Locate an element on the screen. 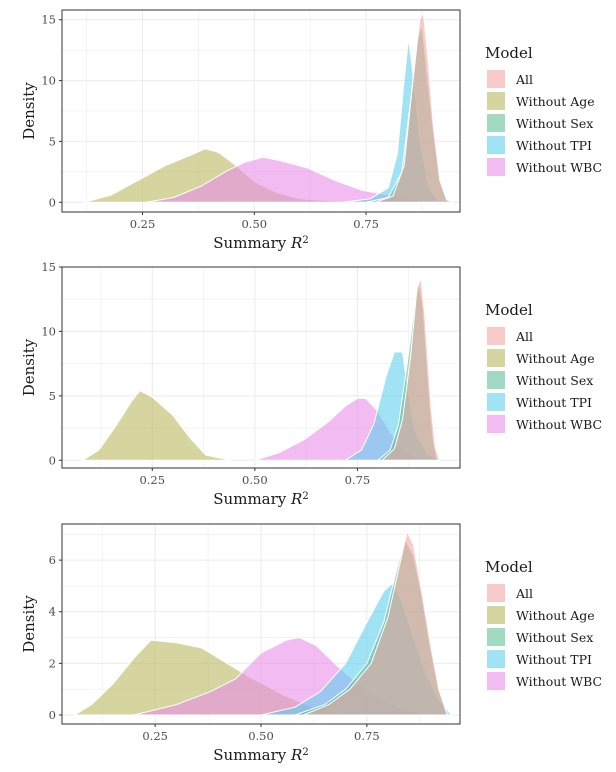 This screenshot has width=616, height=772. y-tick-label: 6 is located at coordinates (52, 560).